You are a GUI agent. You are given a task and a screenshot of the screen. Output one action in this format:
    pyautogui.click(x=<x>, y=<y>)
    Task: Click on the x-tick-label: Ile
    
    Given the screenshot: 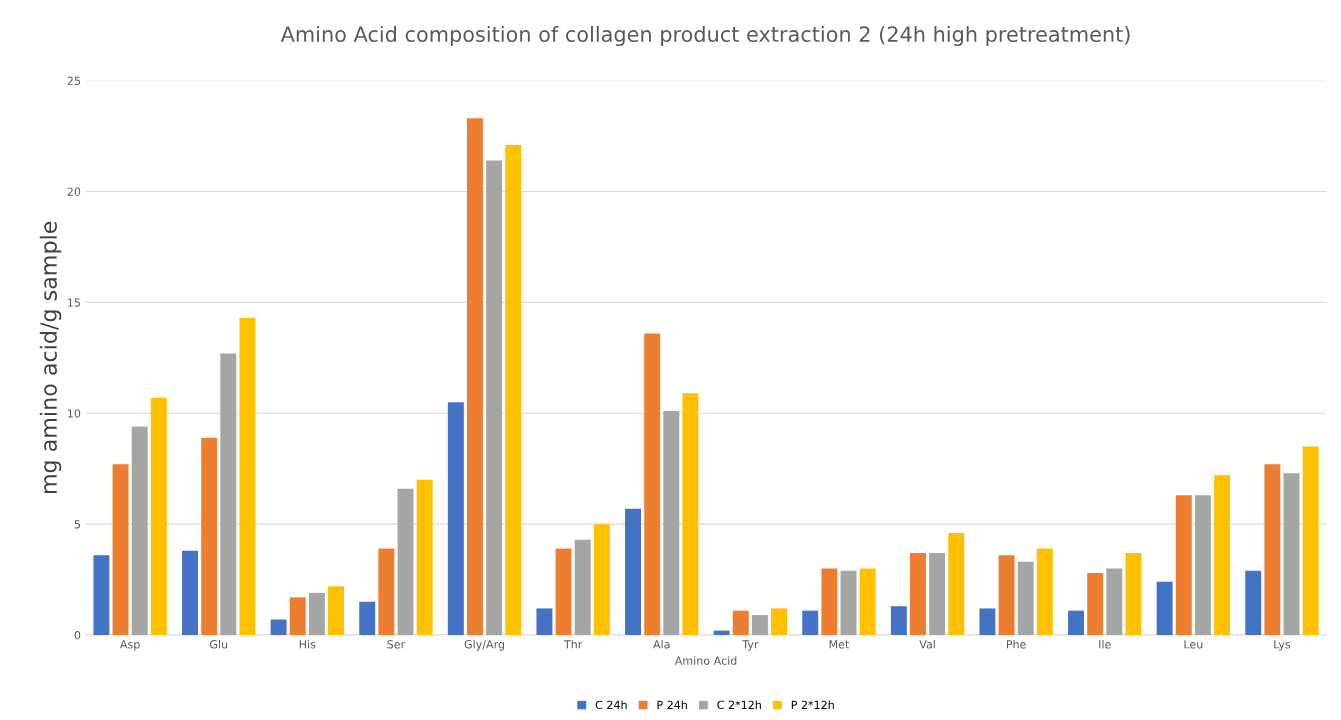 What is the action you would take?
    pyautogui.click(x=1105, y=644)
    